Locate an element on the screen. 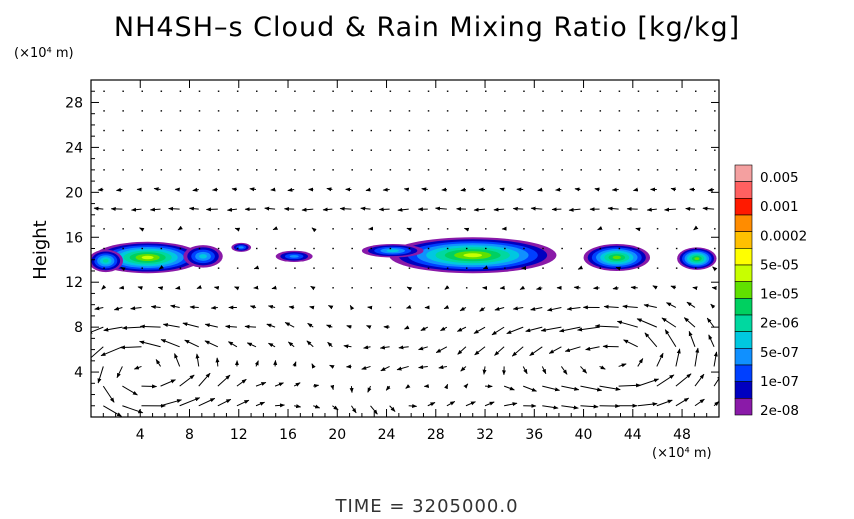  time-label: TIME = 3205000.0 is located at coordinates (427, 506).